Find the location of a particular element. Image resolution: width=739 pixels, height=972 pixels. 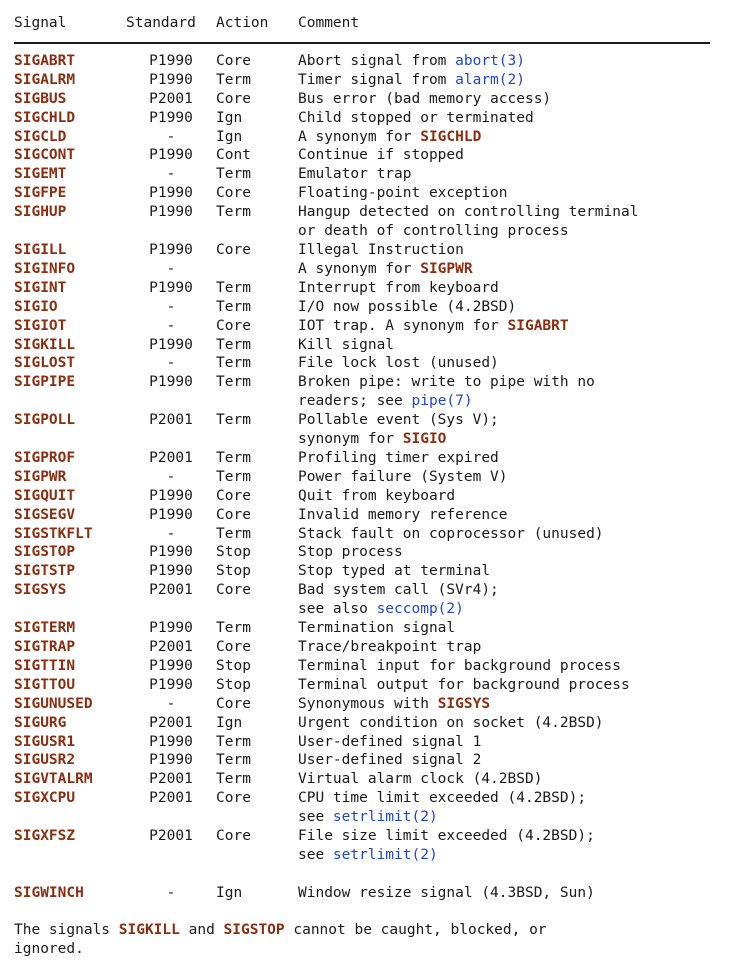

inline-signal-name: SIGSTOP is located at coordinates (254, 929).